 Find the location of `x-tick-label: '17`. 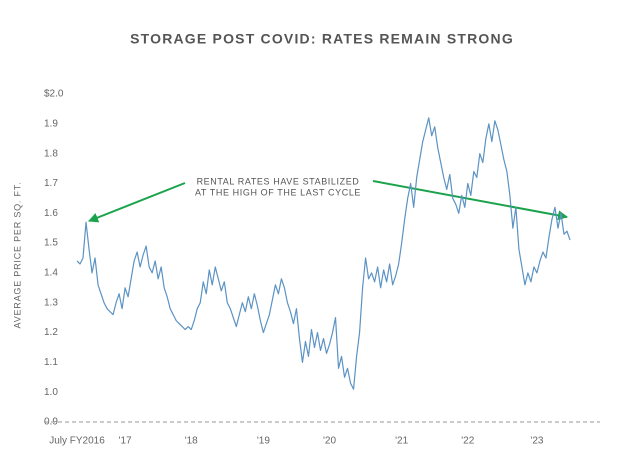

x-tick-label: '17 is located at coordinates (125, 441).